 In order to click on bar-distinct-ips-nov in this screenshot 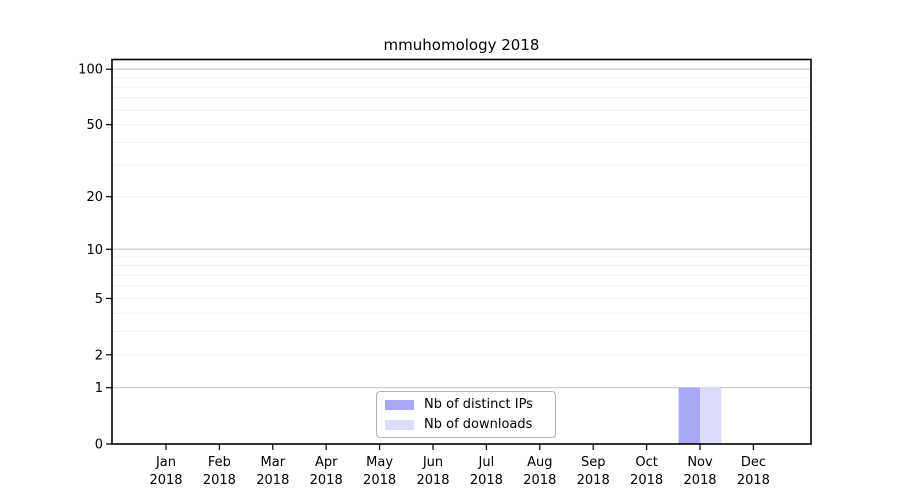, I will do `click(689, 415)`.